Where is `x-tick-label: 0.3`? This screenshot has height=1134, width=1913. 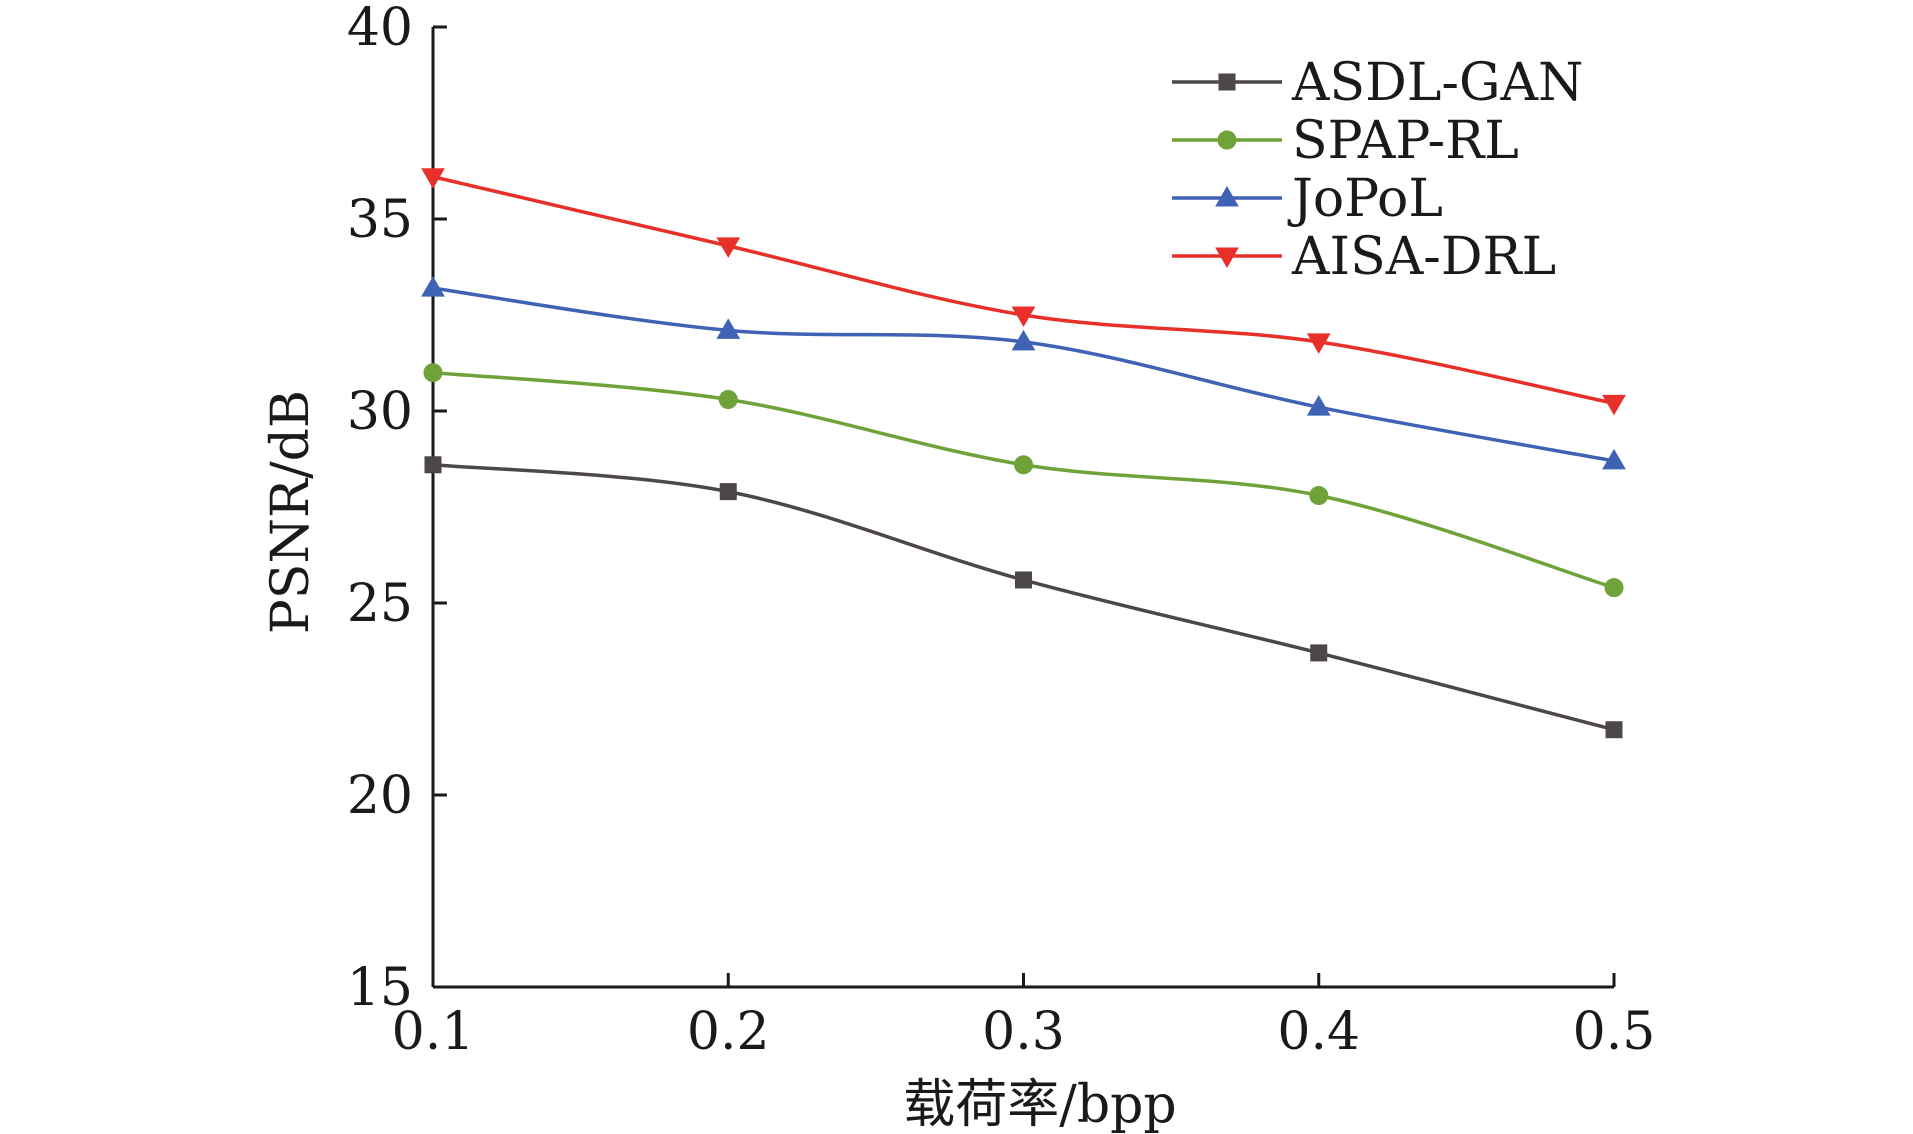 x-tick-label: 0.3 is located at coordinates (1023, 1032).